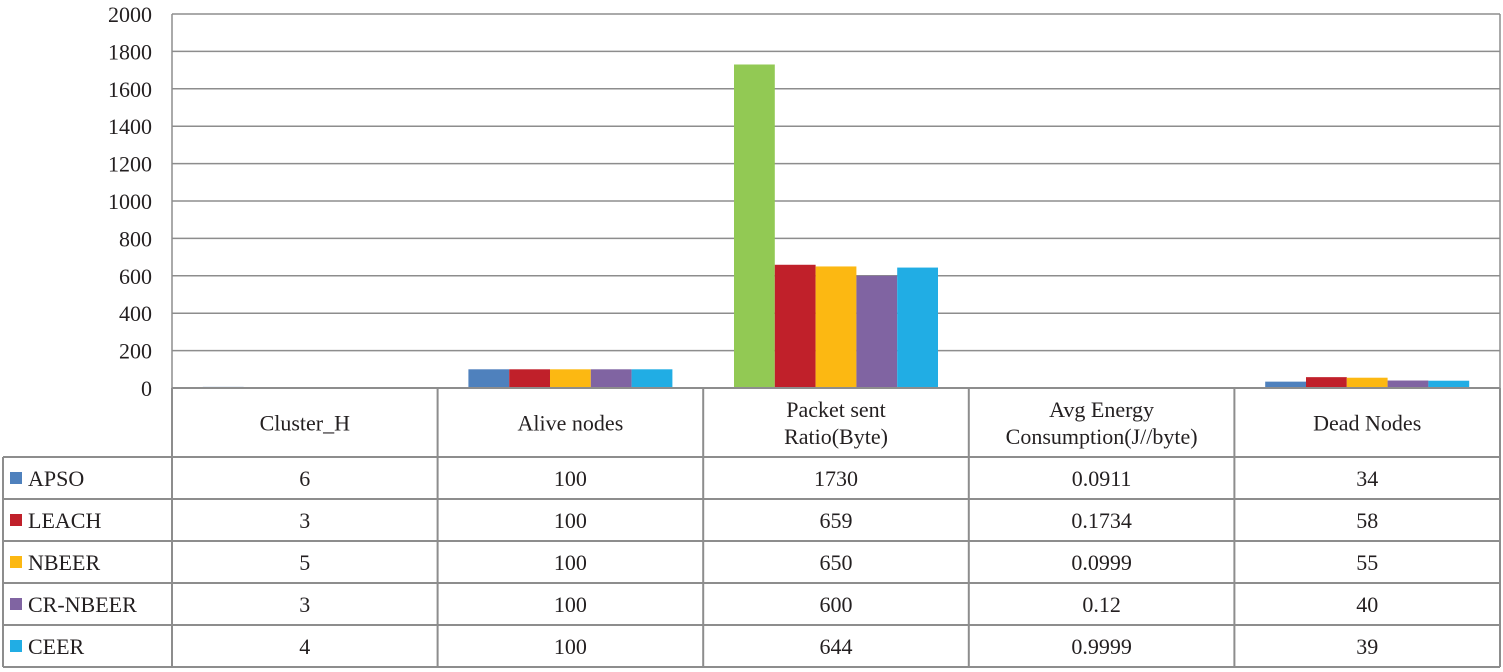  I want to click on bar-nbeer-alive-nodes, so click(570, 378).